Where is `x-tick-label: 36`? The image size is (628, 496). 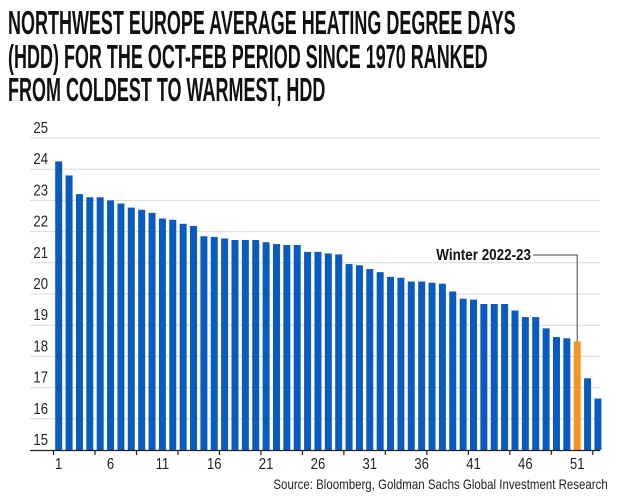 x-tick-label: 36 is located at coordinates (421, 463).